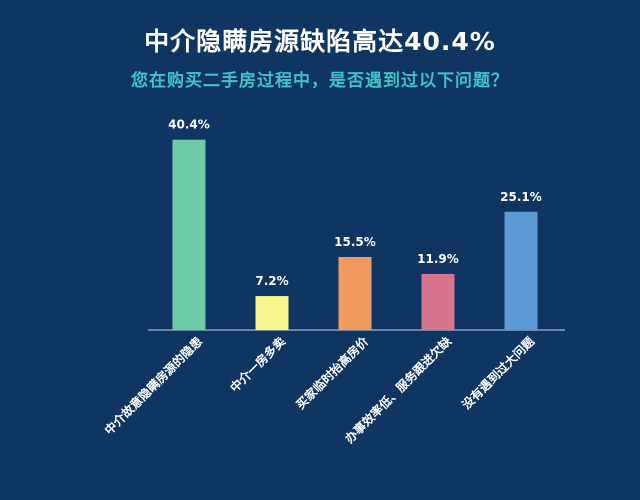 The width and height of the screenshot is (640, 500). Describe the element at coordinates (153, 386) in the screenshot. I see `category-label-1: 中介故意隐瞒房源的隐患` at that location.